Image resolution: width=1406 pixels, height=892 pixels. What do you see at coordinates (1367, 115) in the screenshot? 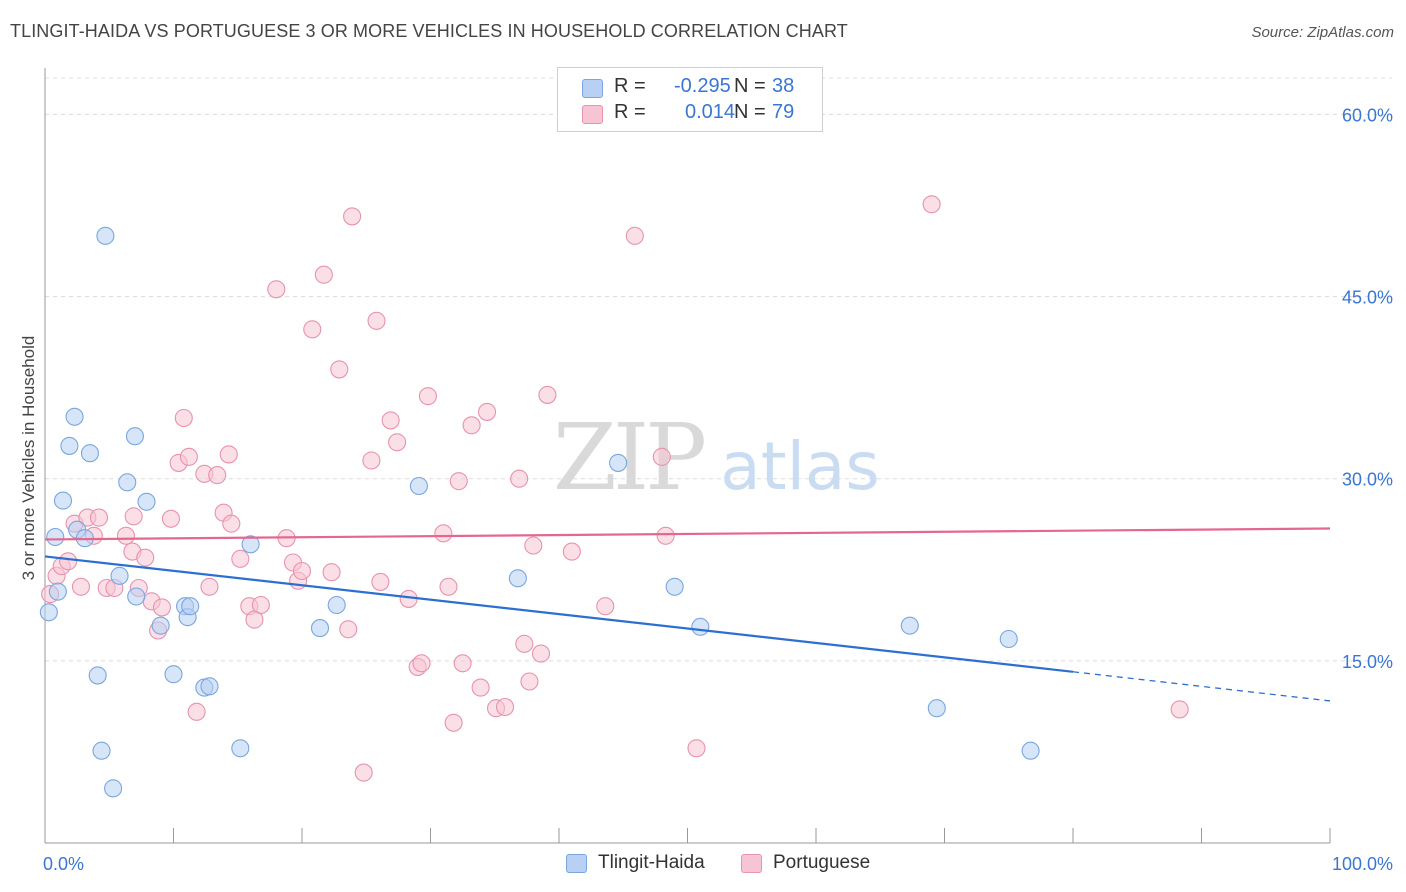
I see `y-tick-label: 60.0%` at bounding box center [1367, 115].